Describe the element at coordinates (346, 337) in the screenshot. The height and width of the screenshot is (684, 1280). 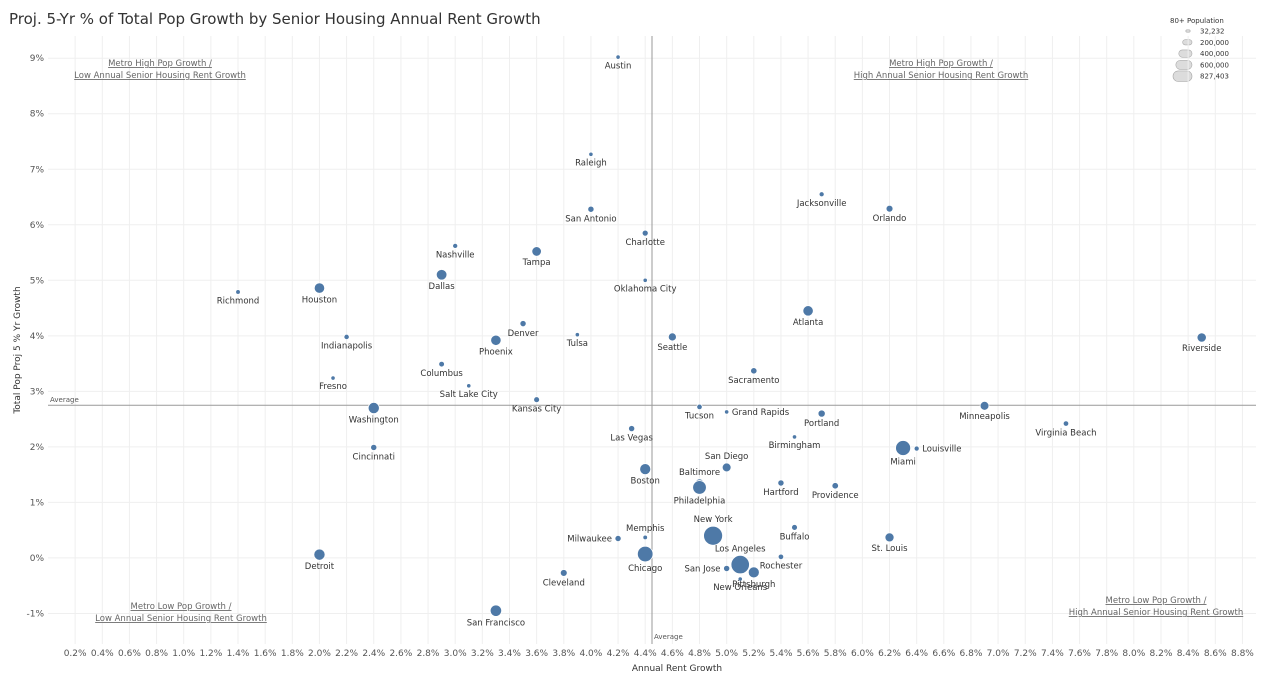
I see `point-indianapolis` at that location.